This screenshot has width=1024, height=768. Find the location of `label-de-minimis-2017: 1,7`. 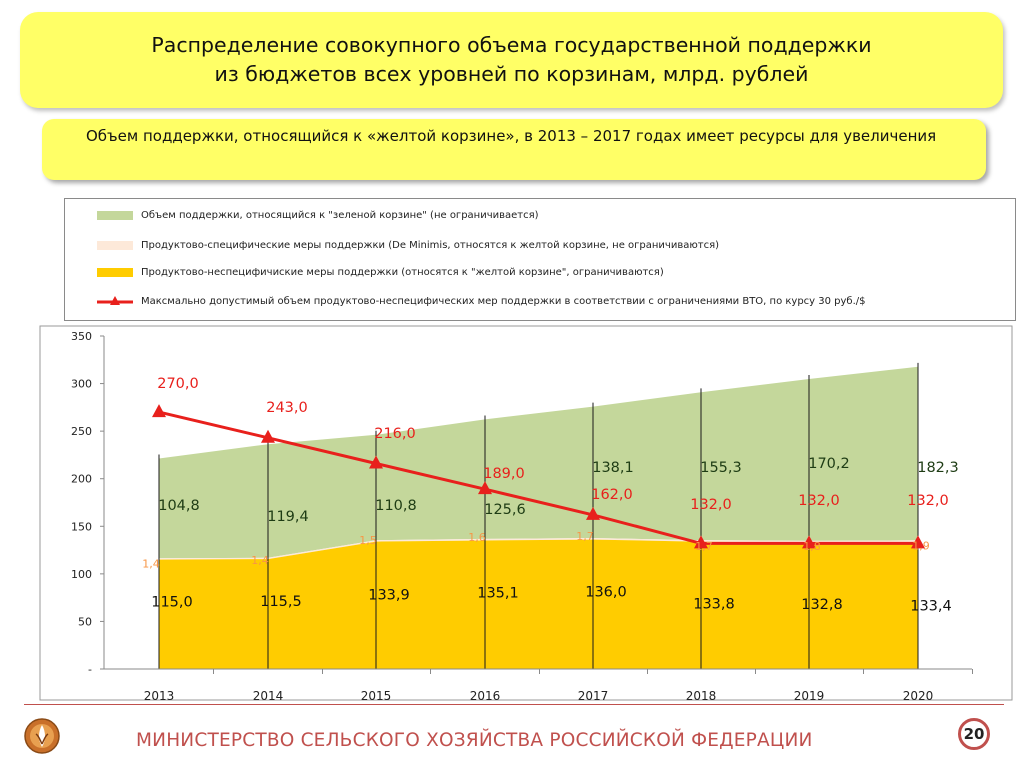

label-de-minimis-2017: 1,7 is located at coordinates (585, 536).